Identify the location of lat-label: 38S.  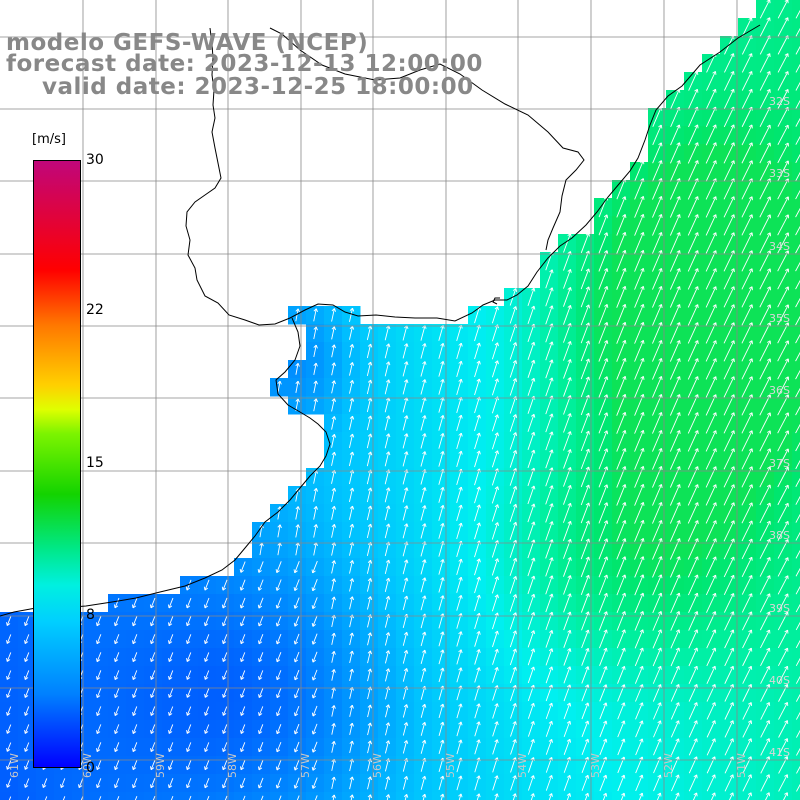
(779, 535).